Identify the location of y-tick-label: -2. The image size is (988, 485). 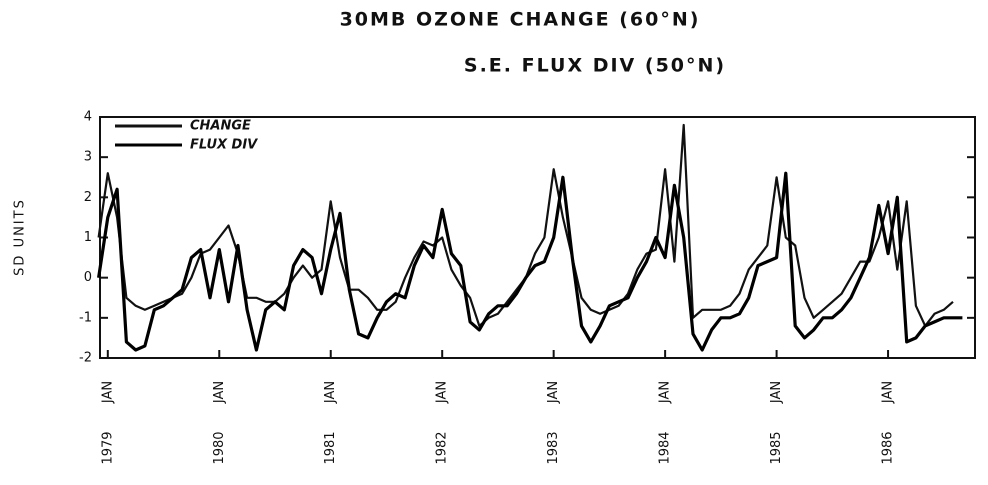
(85, 358).